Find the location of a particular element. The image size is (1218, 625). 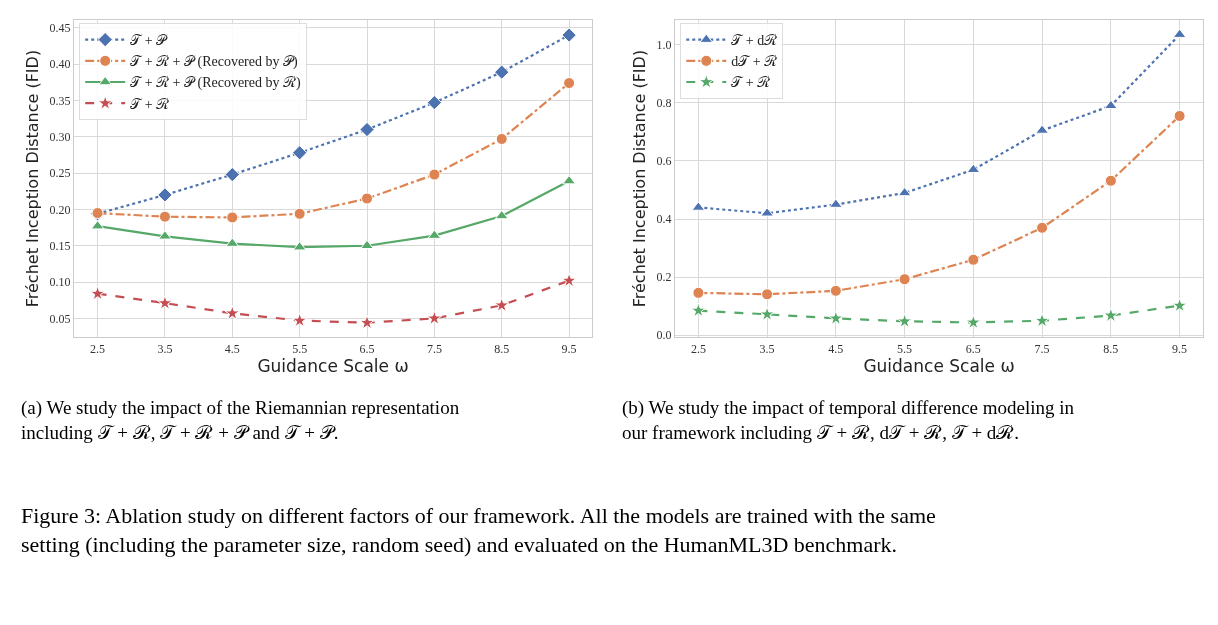

y-tick-label: 0.4 is located at coordinates (664, 219).